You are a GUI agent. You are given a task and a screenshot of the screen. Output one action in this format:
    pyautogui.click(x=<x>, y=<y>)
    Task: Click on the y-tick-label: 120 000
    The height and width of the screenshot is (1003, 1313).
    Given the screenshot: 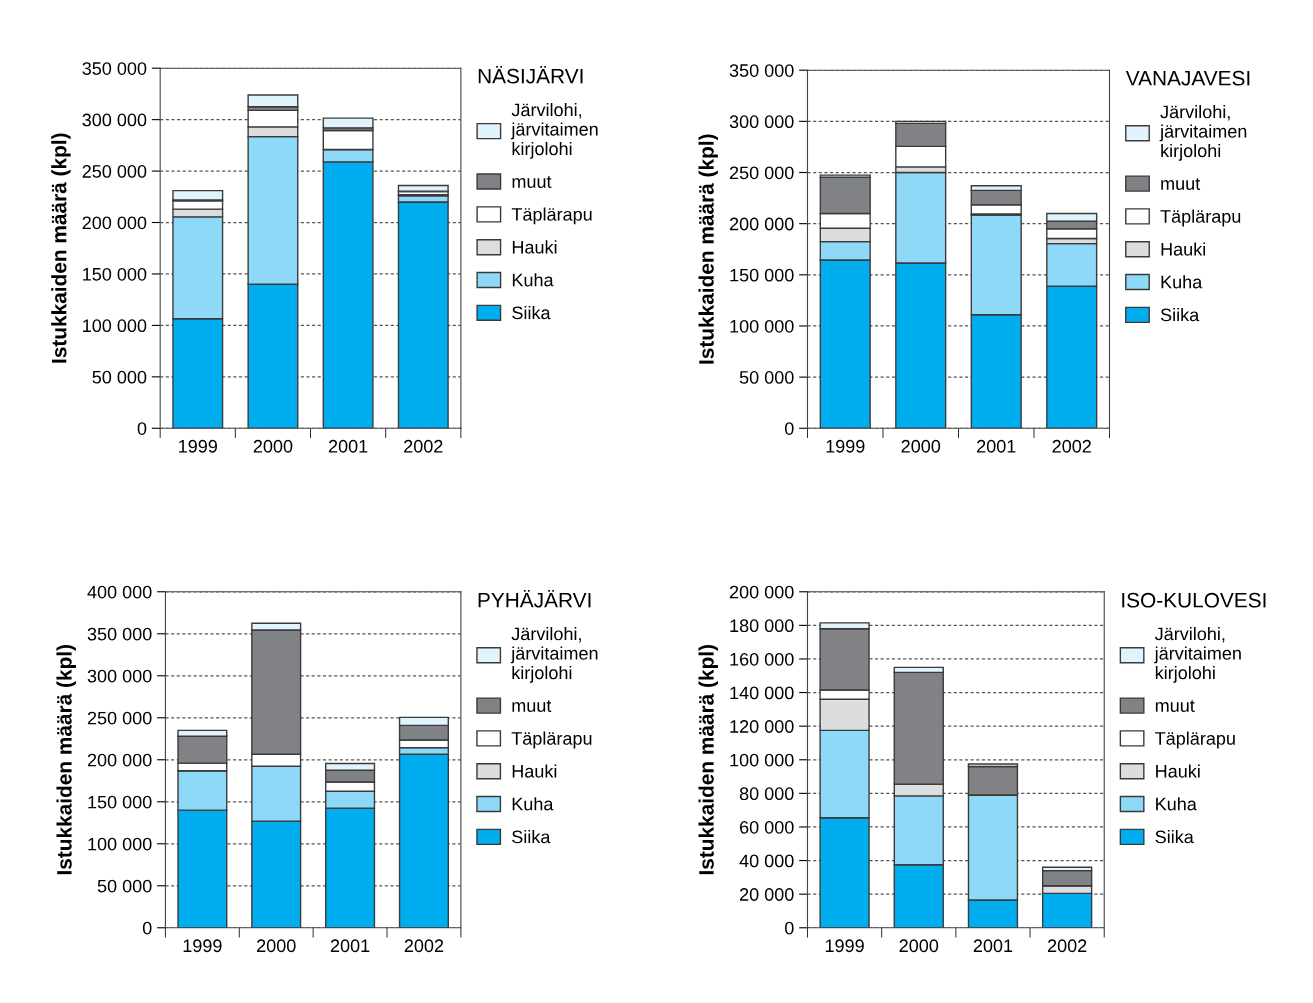 What is the action you would take?
    pyautogui.click(x=762, y=726)
    